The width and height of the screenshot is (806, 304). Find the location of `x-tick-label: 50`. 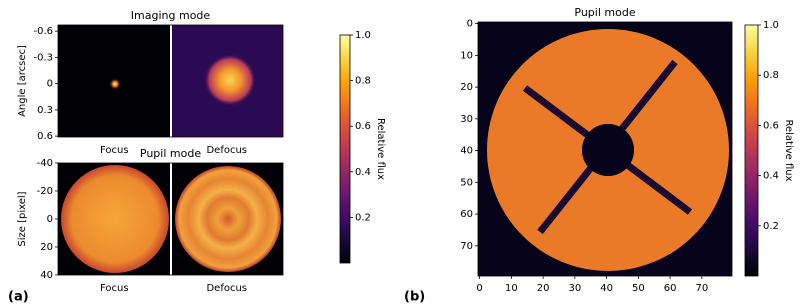

x-tick-label: 50 is located at coordinates (638, 288).